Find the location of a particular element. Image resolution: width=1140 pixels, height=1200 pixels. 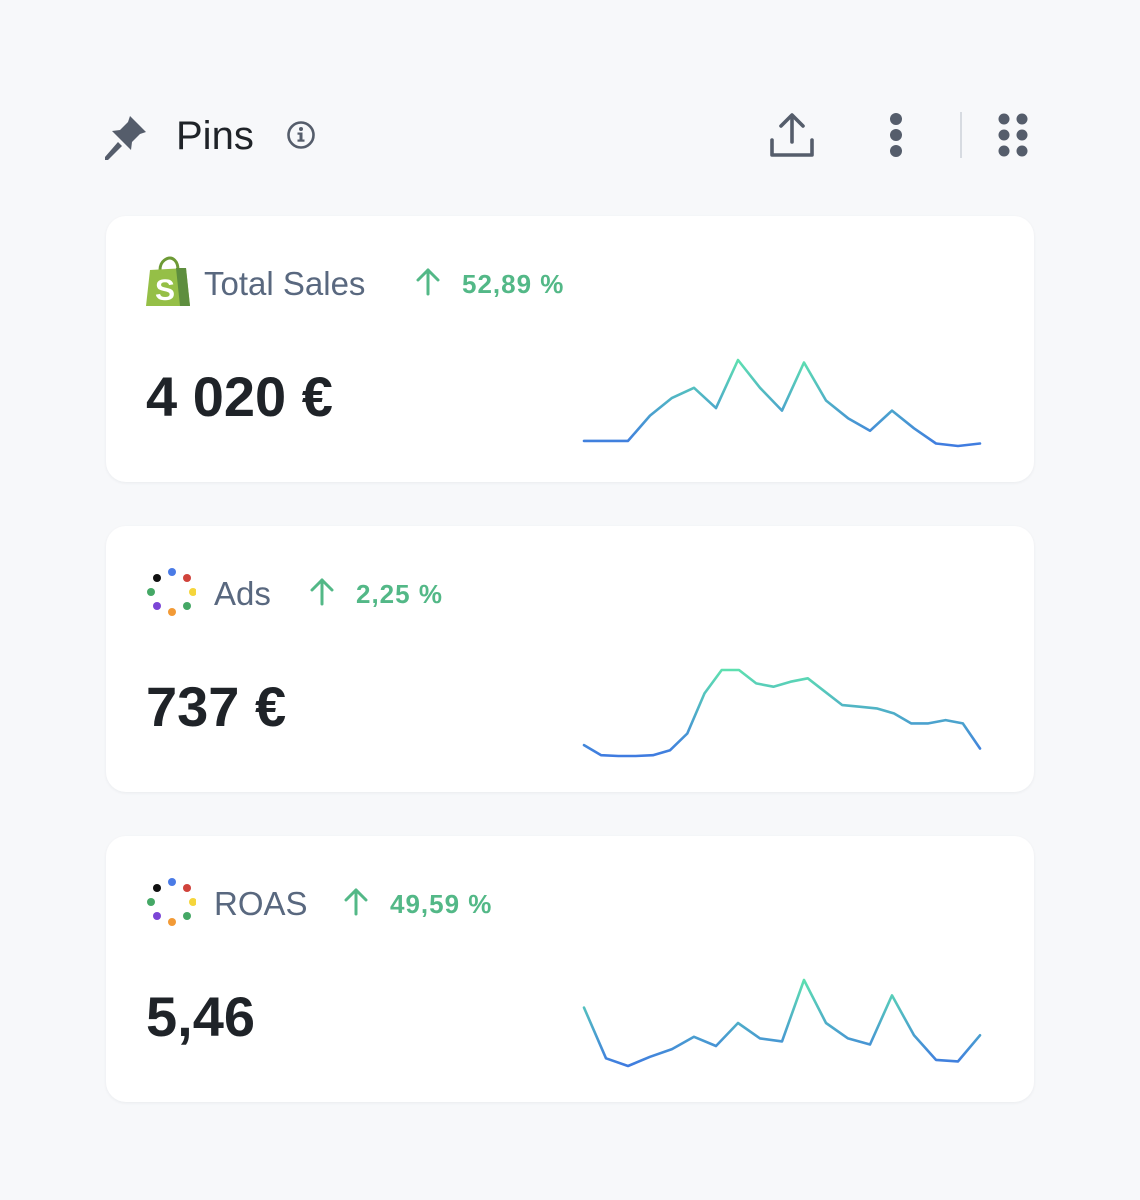

trend-percentage: 52,89 % is located at coordinates (513, 284).